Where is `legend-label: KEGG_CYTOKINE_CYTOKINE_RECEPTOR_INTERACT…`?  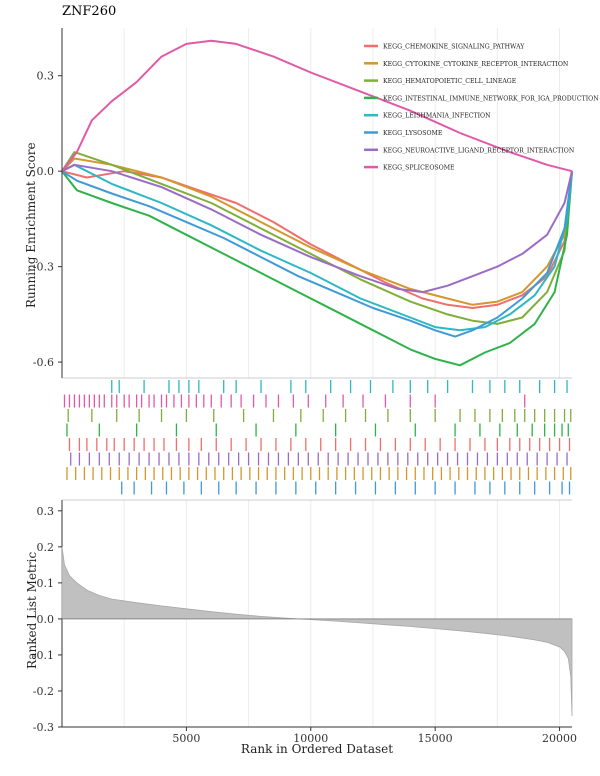
legend-label: KEGG_CYTOKINE_CYTOKINE_RECEPTOR_INTERACT… is located at coordinates (476, 64).